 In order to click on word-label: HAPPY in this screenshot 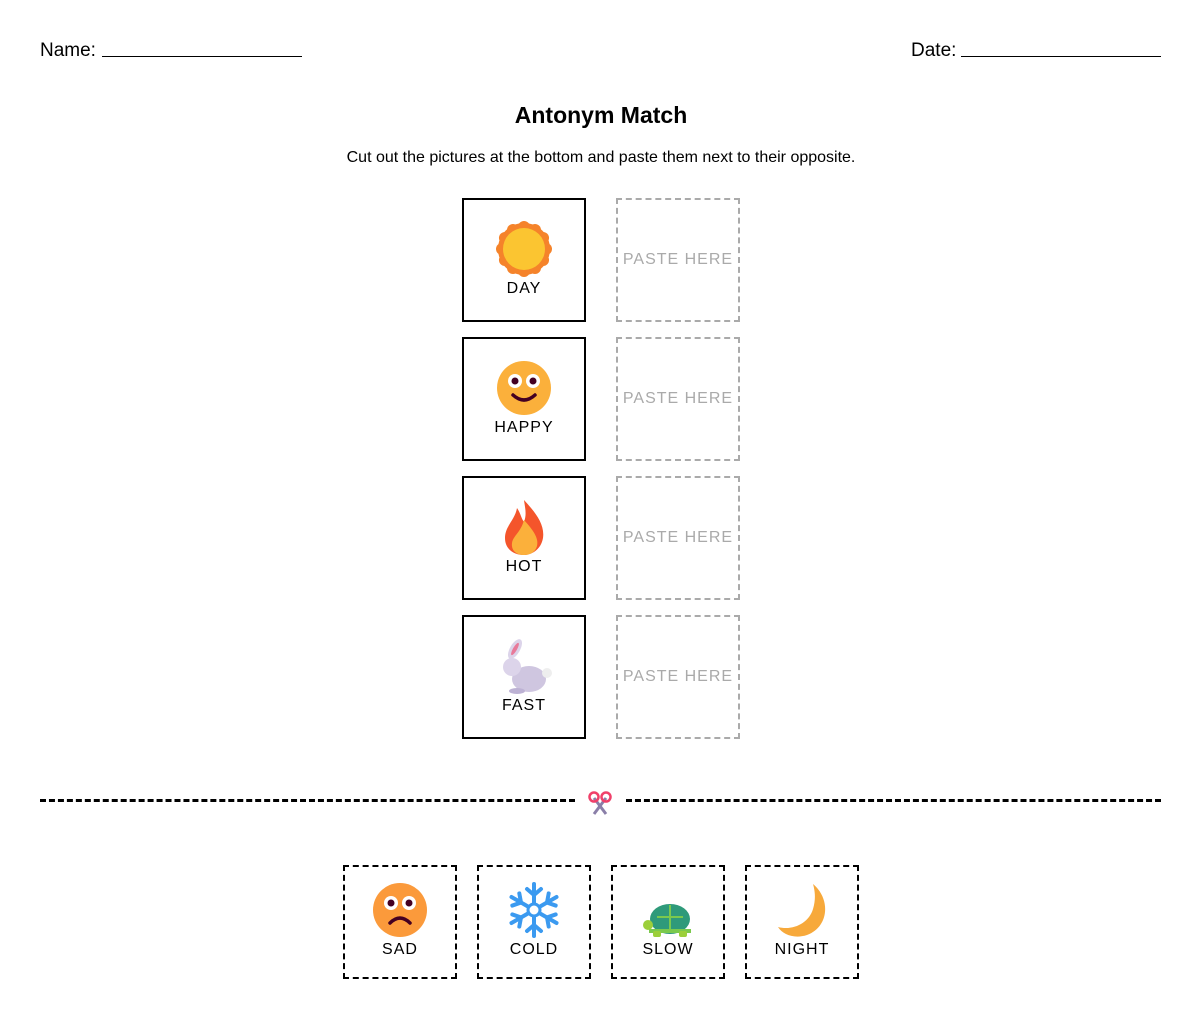, I will do `click(524, 427)`.